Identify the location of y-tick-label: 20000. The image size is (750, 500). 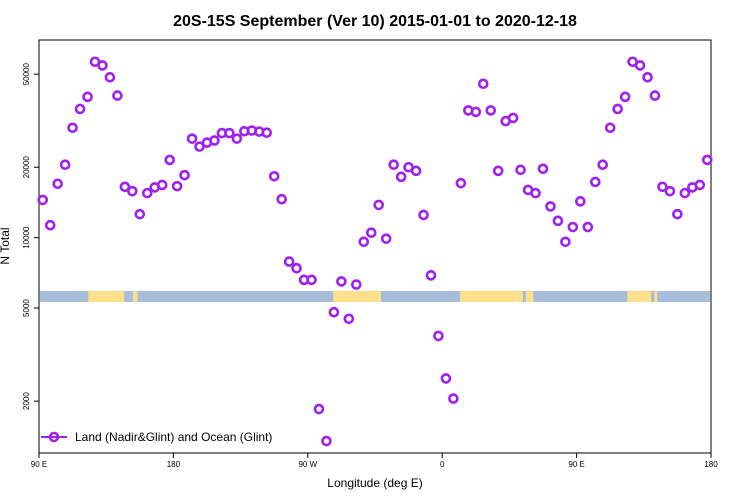
(26, 167).